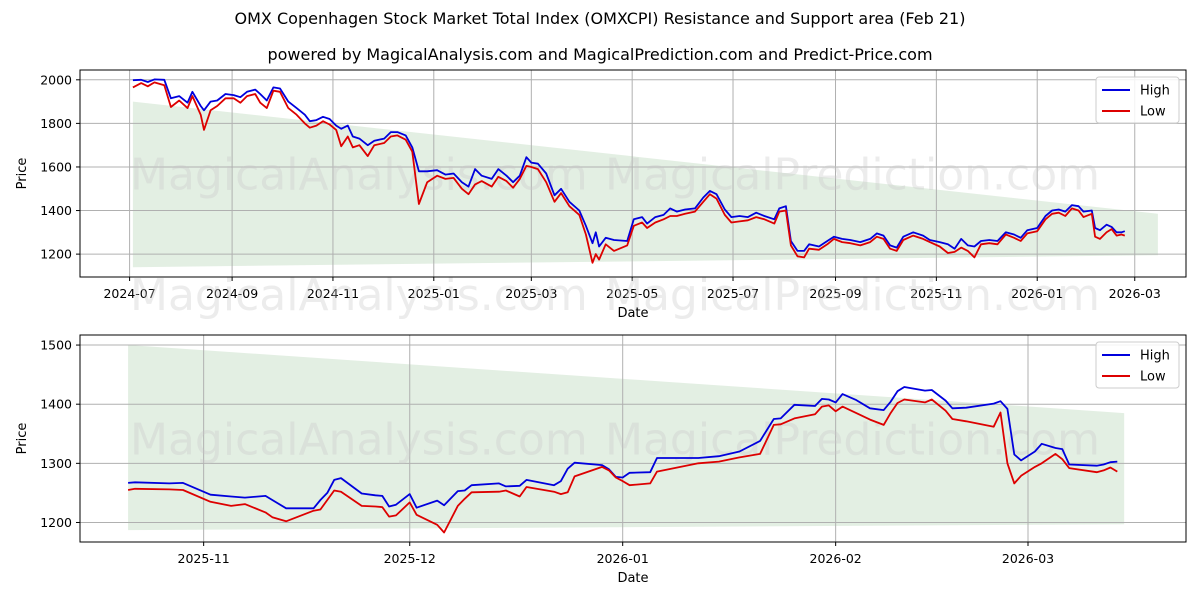 This screenshot has height=600, width=1200. I want to click on x-tick-label: 2024-11, so click(333, 293).